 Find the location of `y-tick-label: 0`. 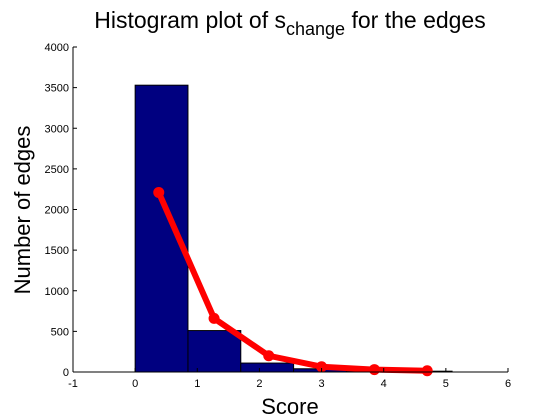

y-tick-label: 0 is located at coordinates (66, 373).